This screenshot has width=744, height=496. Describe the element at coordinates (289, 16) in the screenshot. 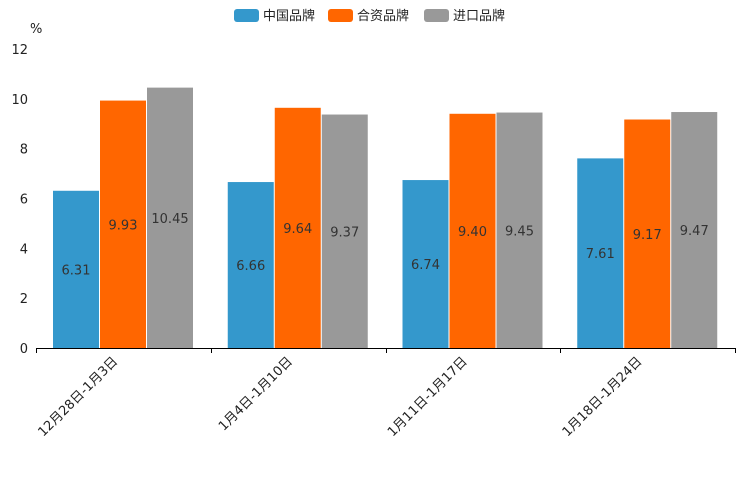

I see `legend-label-1: 中国品牌` at that location.